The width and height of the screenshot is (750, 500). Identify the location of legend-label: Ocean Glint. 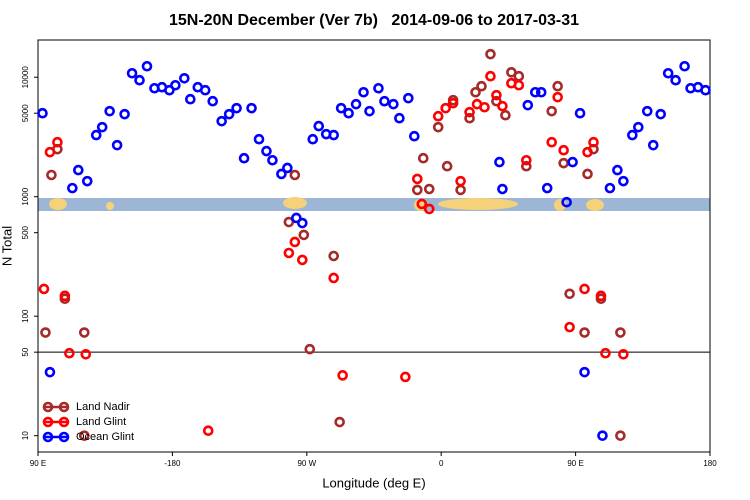
(105, 437).